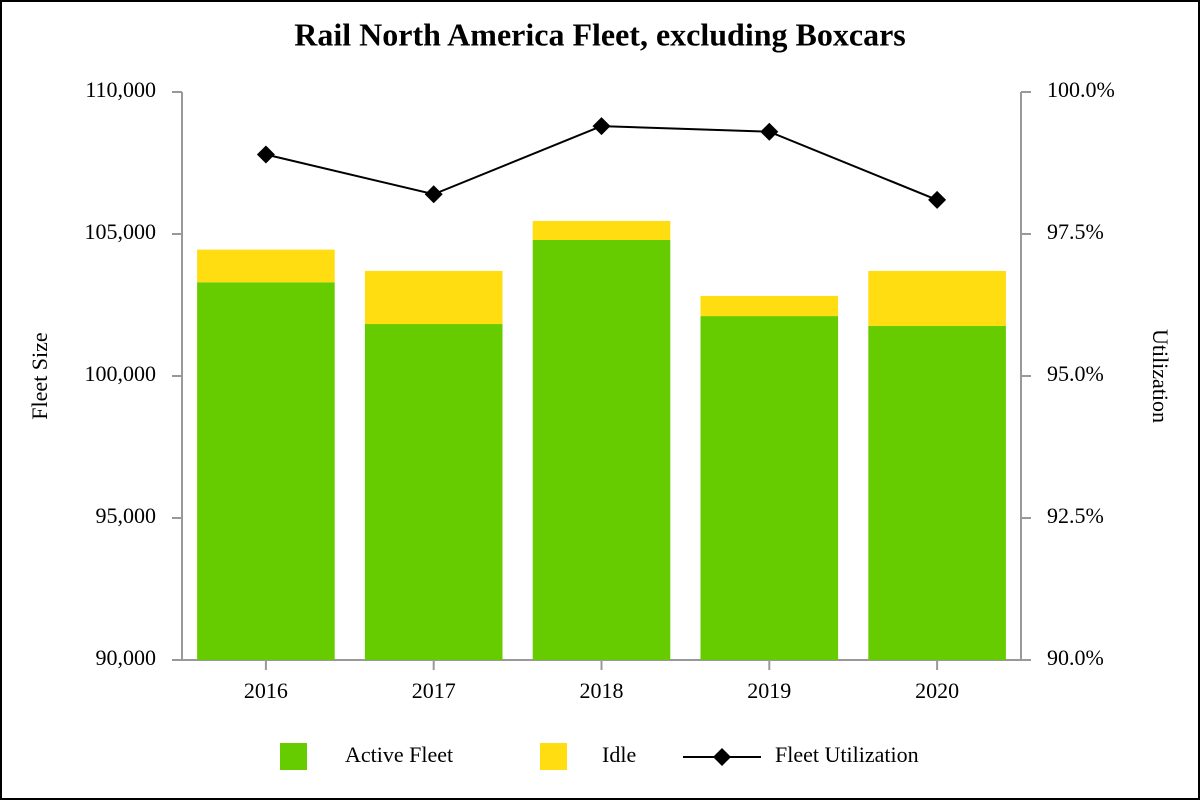 The image size is (1200, 800). Describe the element at coordinates (121, 373) in the screenshot. I see `y-tick-label: 100,000` at that location.